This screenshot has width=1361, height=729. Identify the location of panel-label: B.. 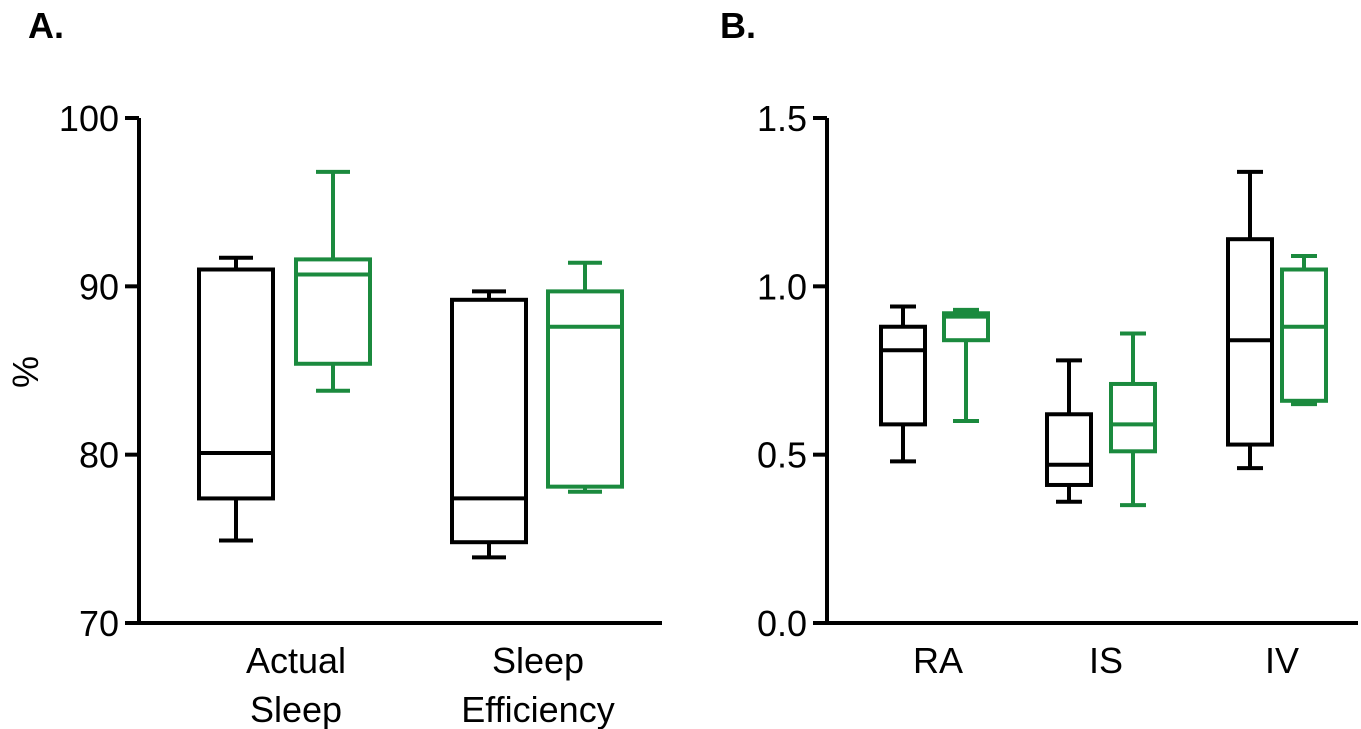
(738, 25).